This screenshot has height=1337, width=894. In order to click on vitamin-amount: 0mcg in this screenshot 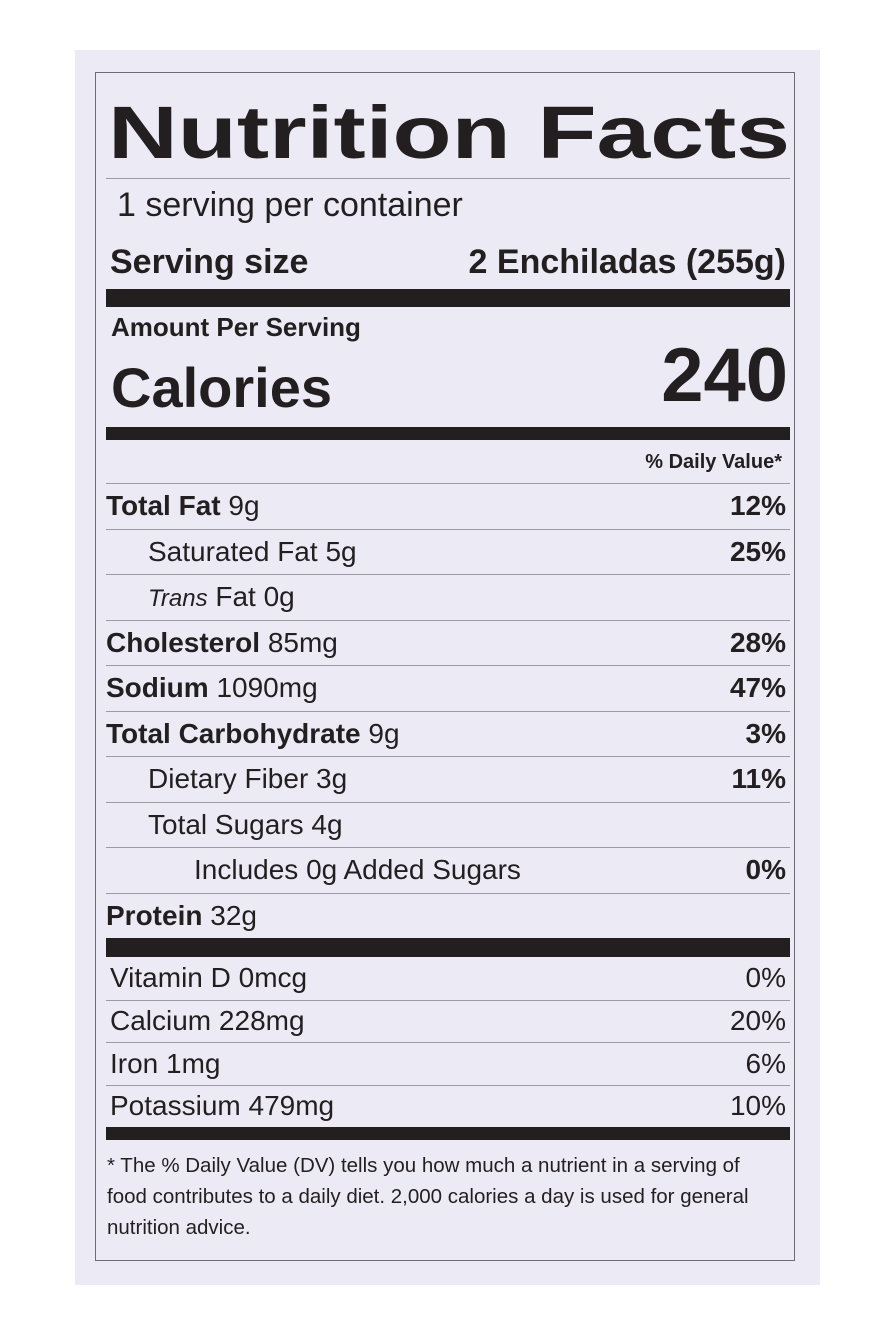, I will do `click(273, 978)`.